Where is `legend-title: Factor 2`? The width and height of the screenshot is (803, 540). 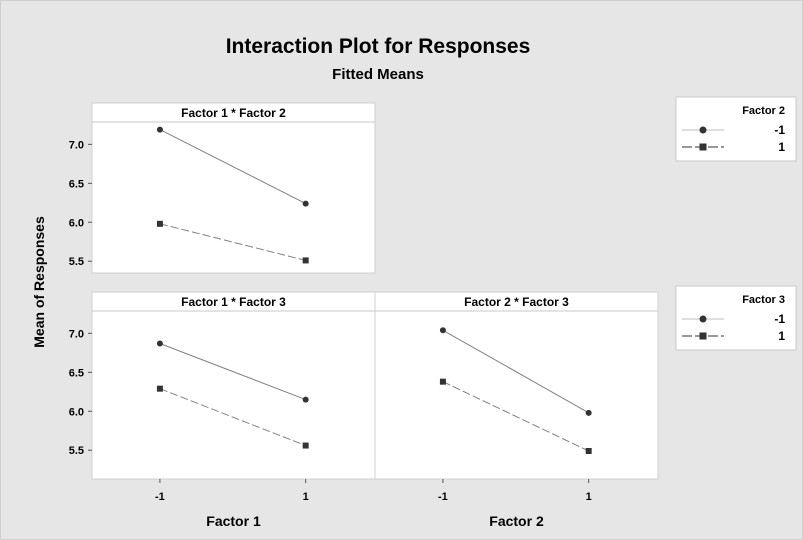
legend-title: Factor 2 is located at coordinates (763, 111).